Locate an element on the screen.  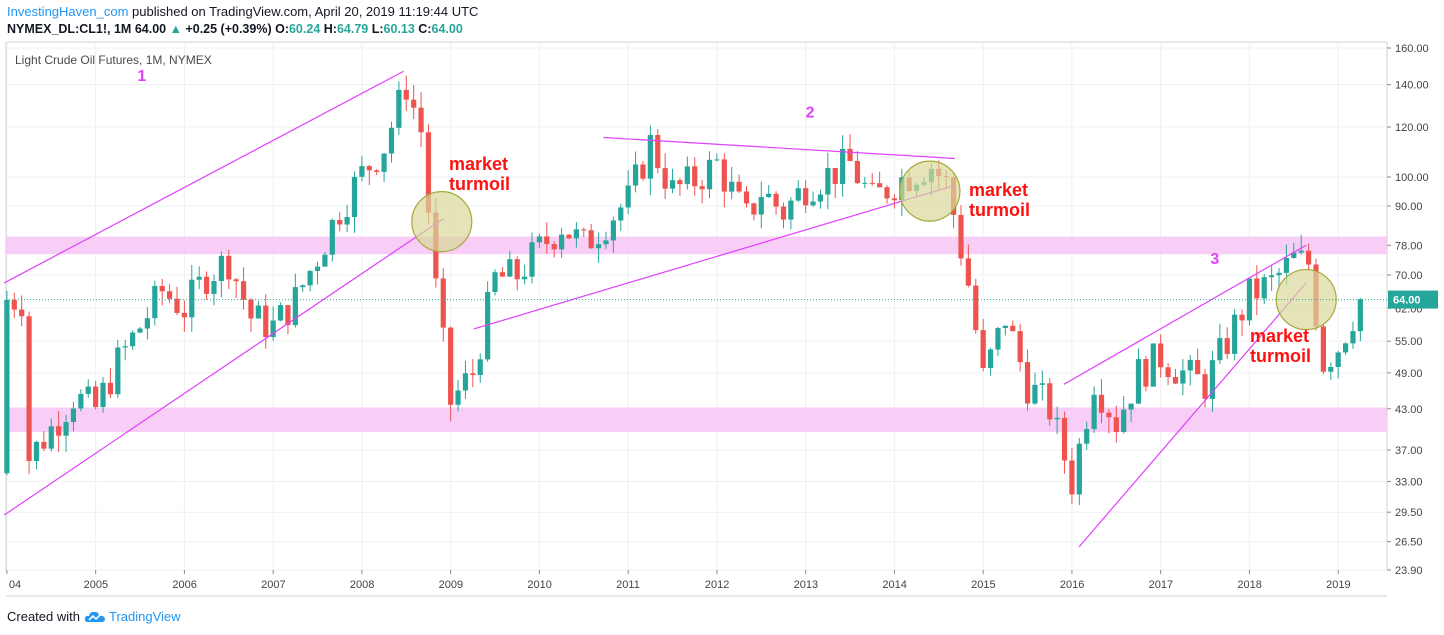
footer: Created with TradingView is located at coordinates (94, 616).